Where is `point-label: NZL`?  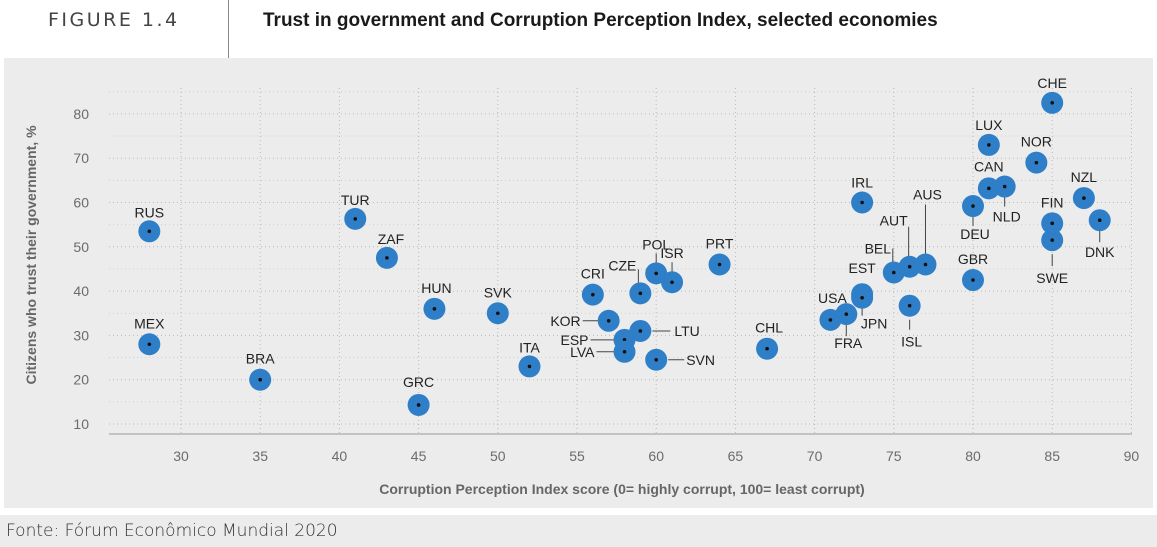 point-label: NZL is located at coordinates (1084, 177).